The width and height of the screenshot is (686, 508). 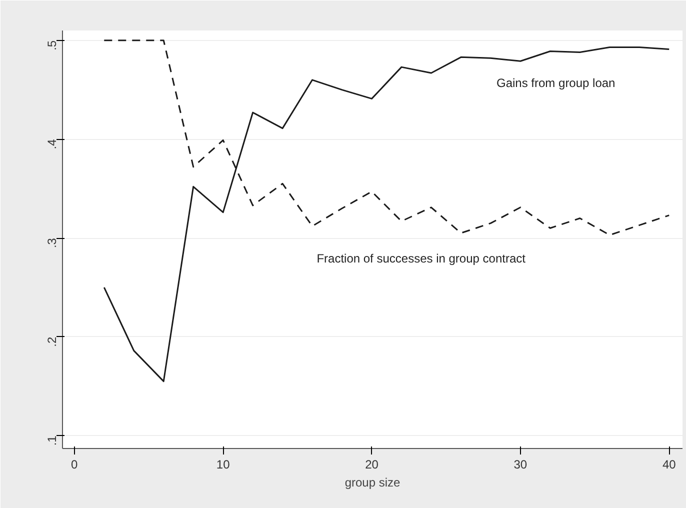 What do you see at coordinates (372, 465) in the screenshot?
I see `x-tick-label: 20` at bounding box center [372, 465].